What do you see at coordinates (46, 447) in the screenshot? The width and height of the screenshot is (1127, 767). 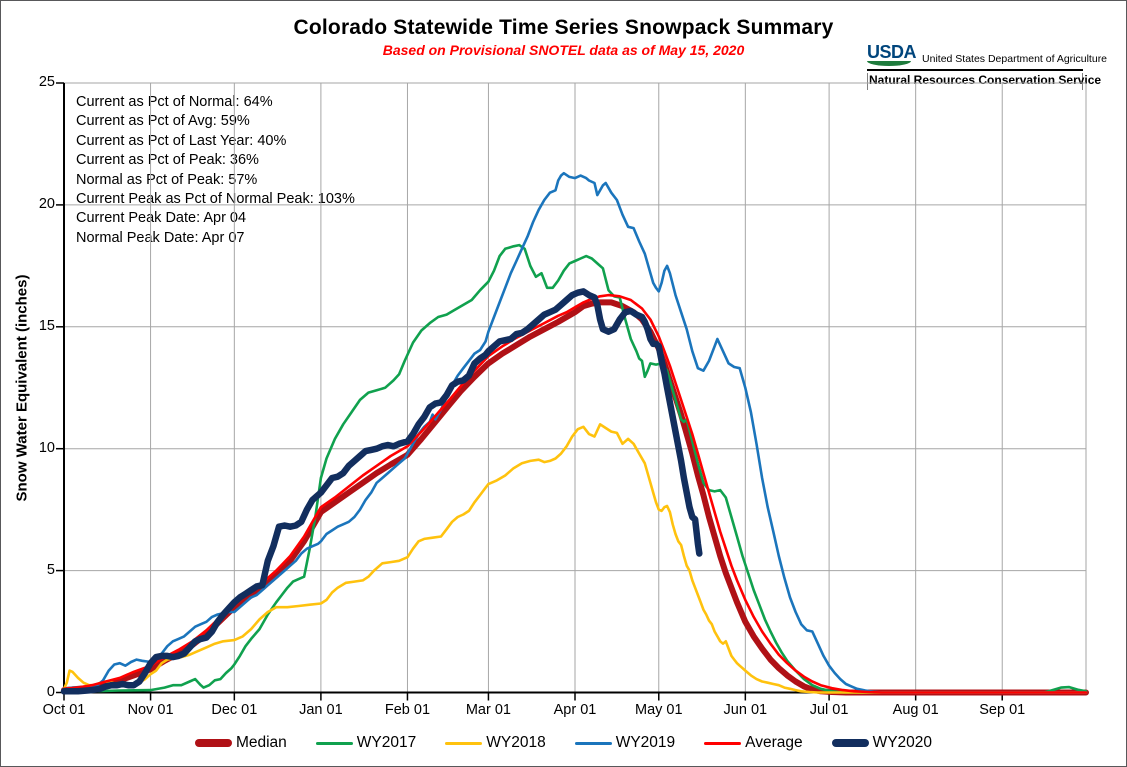 I see `y-tick-label: 10` at bounding box center [46, 447].